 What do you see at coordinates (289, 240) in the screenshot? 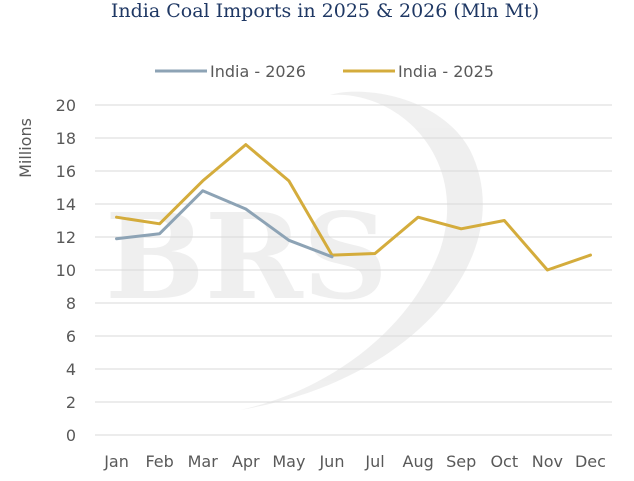
I see `data-point-india-2026-may` at bounding box center [289, 240].